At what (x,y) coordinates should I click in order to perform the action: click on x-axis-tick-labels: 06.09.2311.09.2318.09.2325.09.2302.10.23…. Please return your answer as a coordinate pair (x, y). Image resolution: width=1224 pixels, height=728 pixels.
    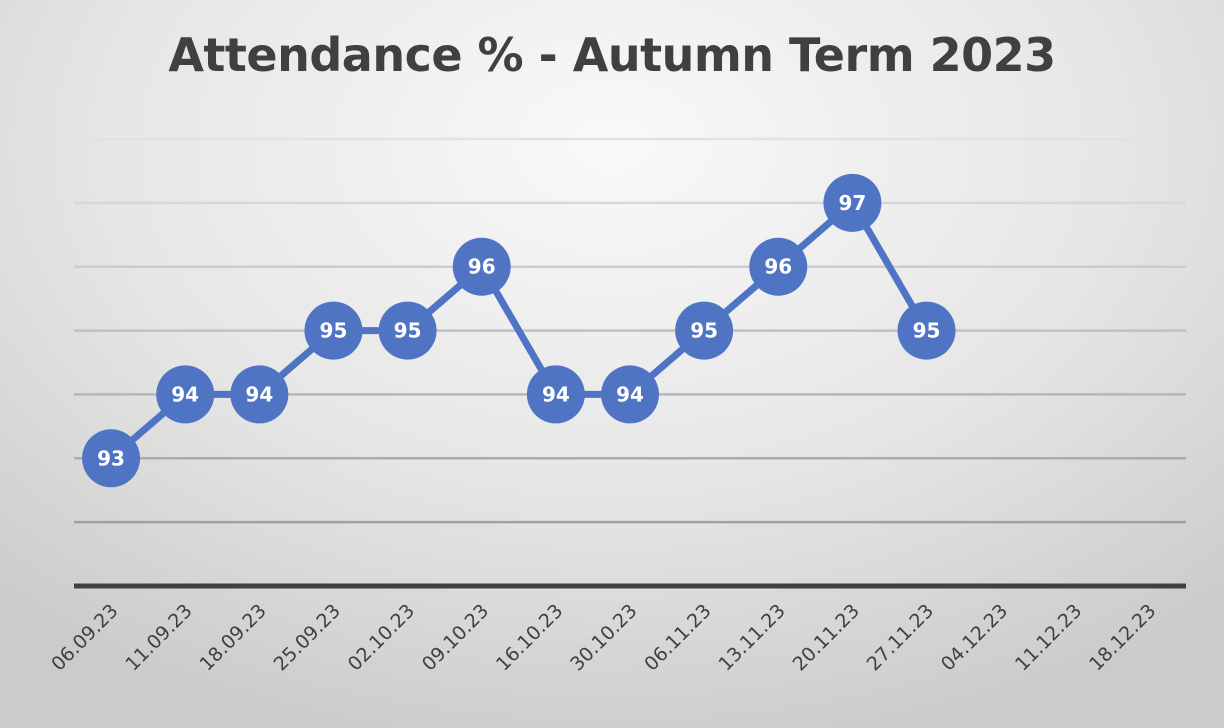
    Looking at the image, I should click on (603, 637).